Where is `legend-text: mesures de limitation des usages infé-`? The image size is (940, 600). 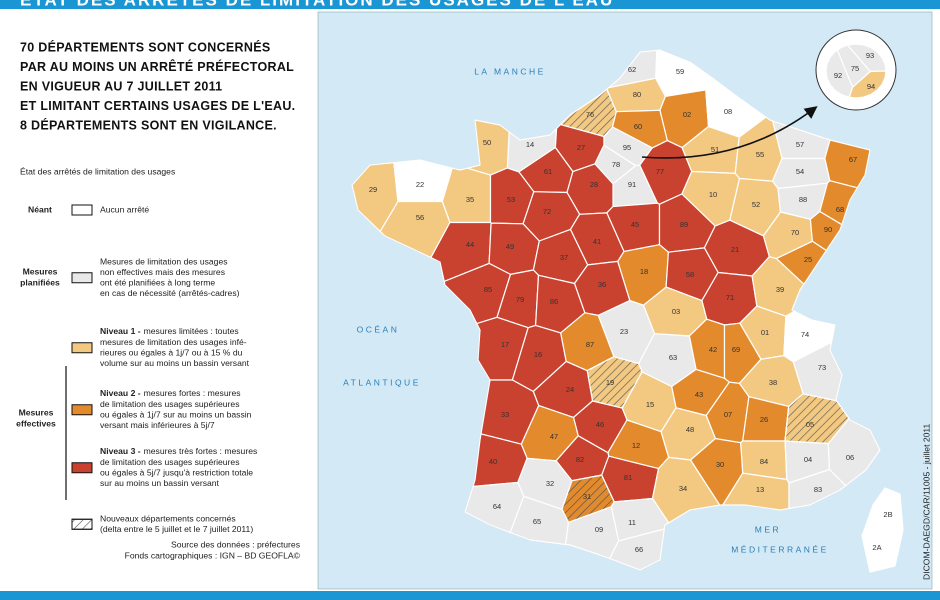 legend-text: mesures de limitation des usages infé- is located at coordinates (173, 342).